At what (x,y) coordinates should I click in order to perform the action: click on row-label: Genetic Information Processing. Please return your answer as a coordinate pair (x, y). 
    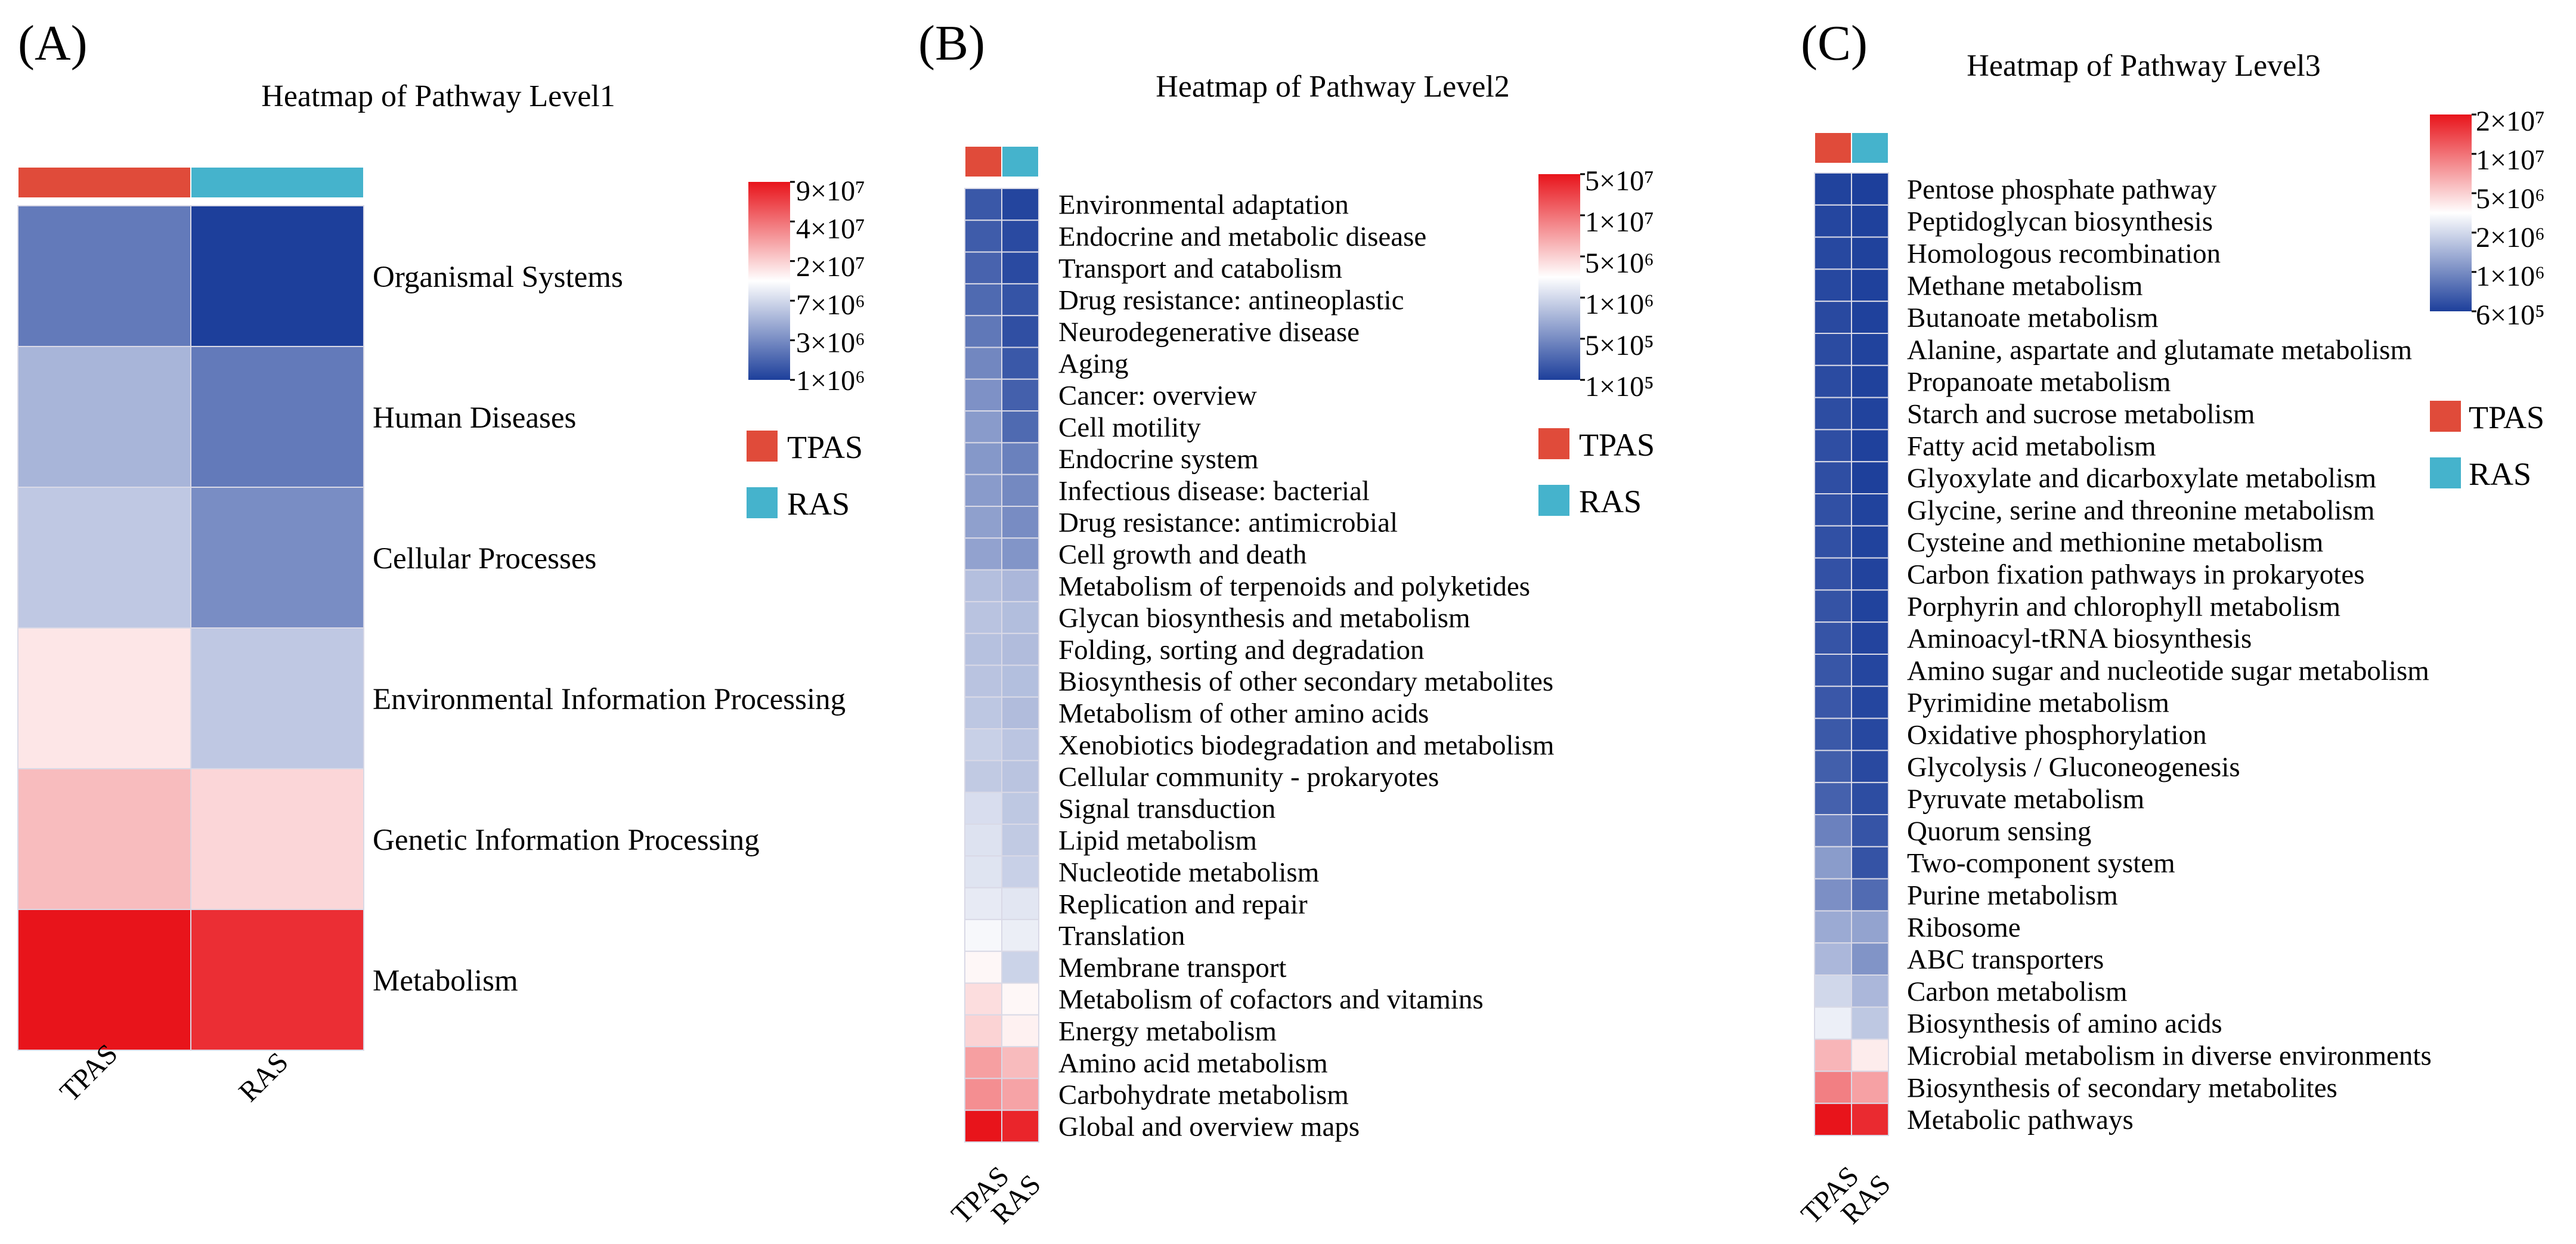
    Looking at the image, I should click on (566, 840).